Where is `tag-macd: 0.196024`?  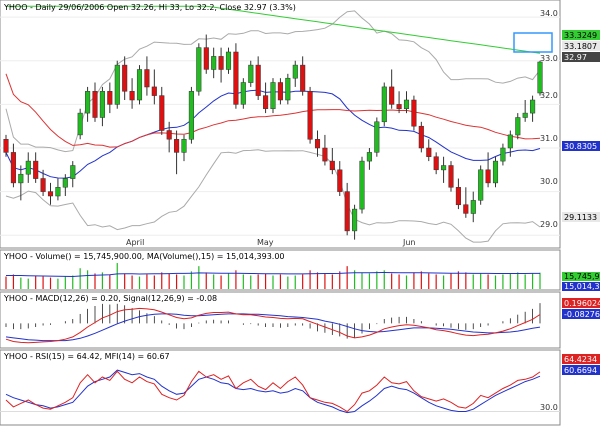 tag-macd: 0.196024 is located at coordinates (582, 303).